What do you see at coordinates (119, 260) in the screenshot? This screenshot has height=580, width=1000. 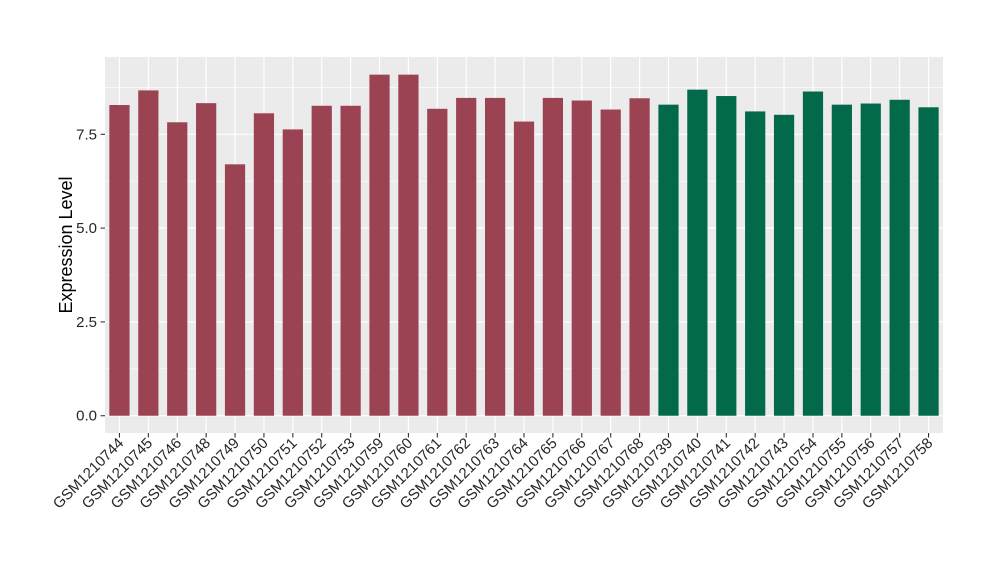 I see `bar-GSM1210744` at bounding box center [119, 260].